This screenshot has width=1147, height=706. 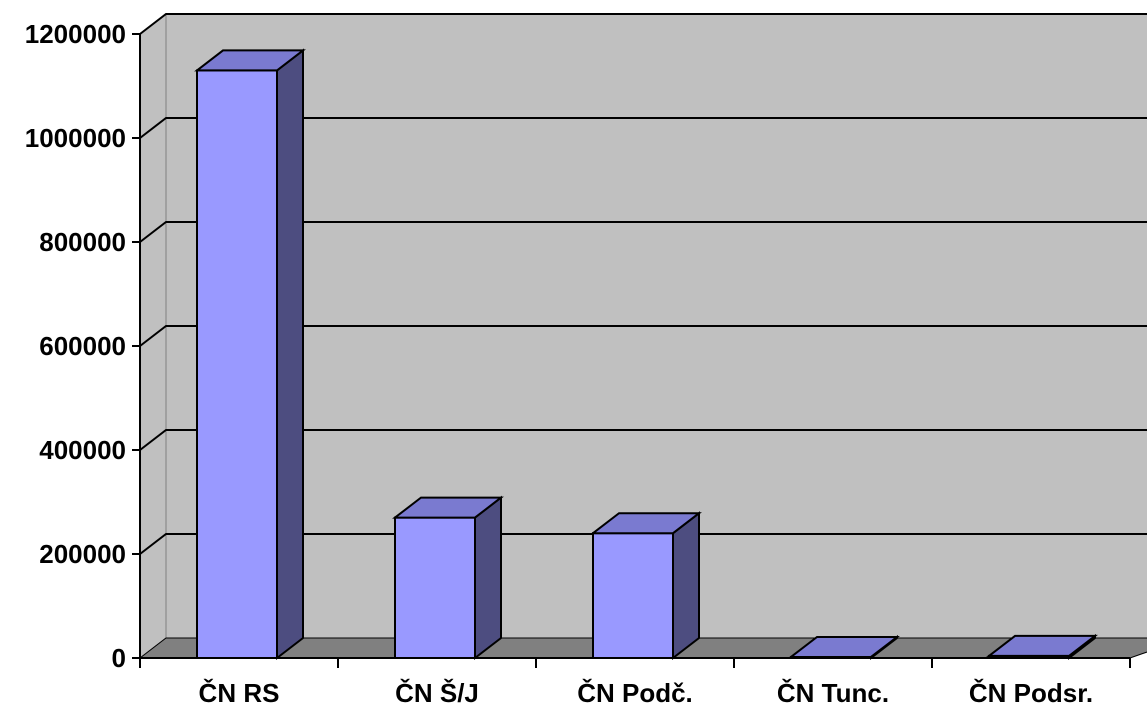 I want to click on x-category-label: ČN Podč., so click(x=635, y=692).